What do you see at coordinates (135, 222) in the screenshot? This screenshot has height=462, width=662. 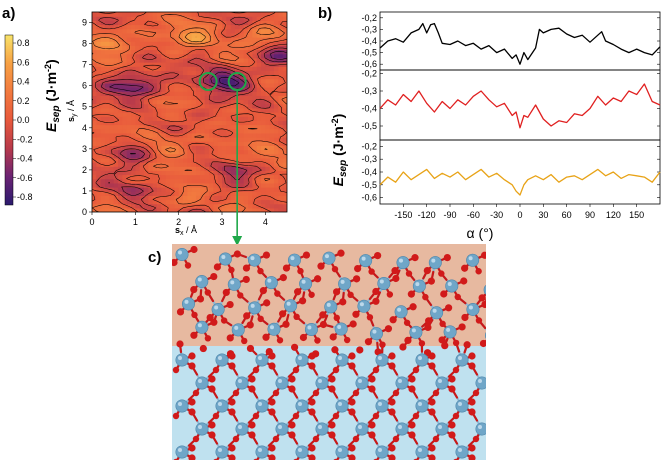 I see `heatmap-x-tick-label: 1` at bounding box center [135, 222].